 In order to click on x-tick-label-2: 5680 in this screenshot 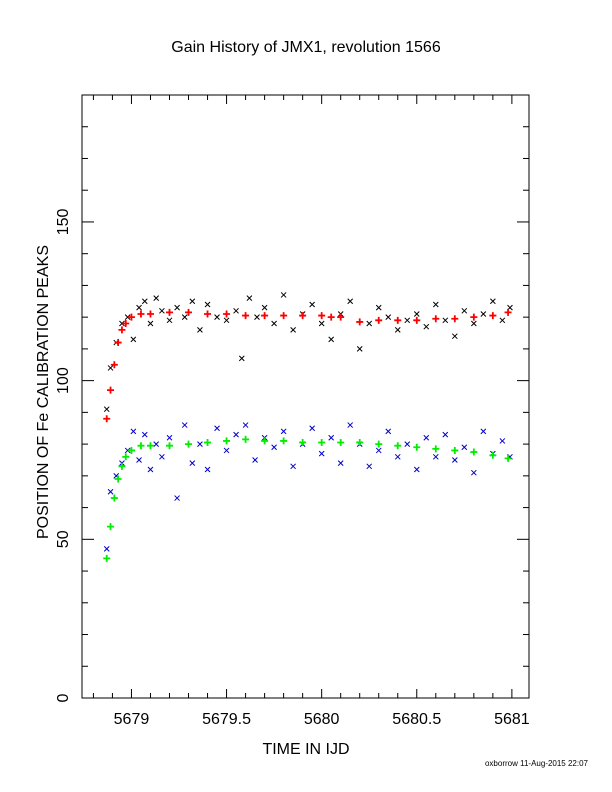, I will do `click(322, 719)`.